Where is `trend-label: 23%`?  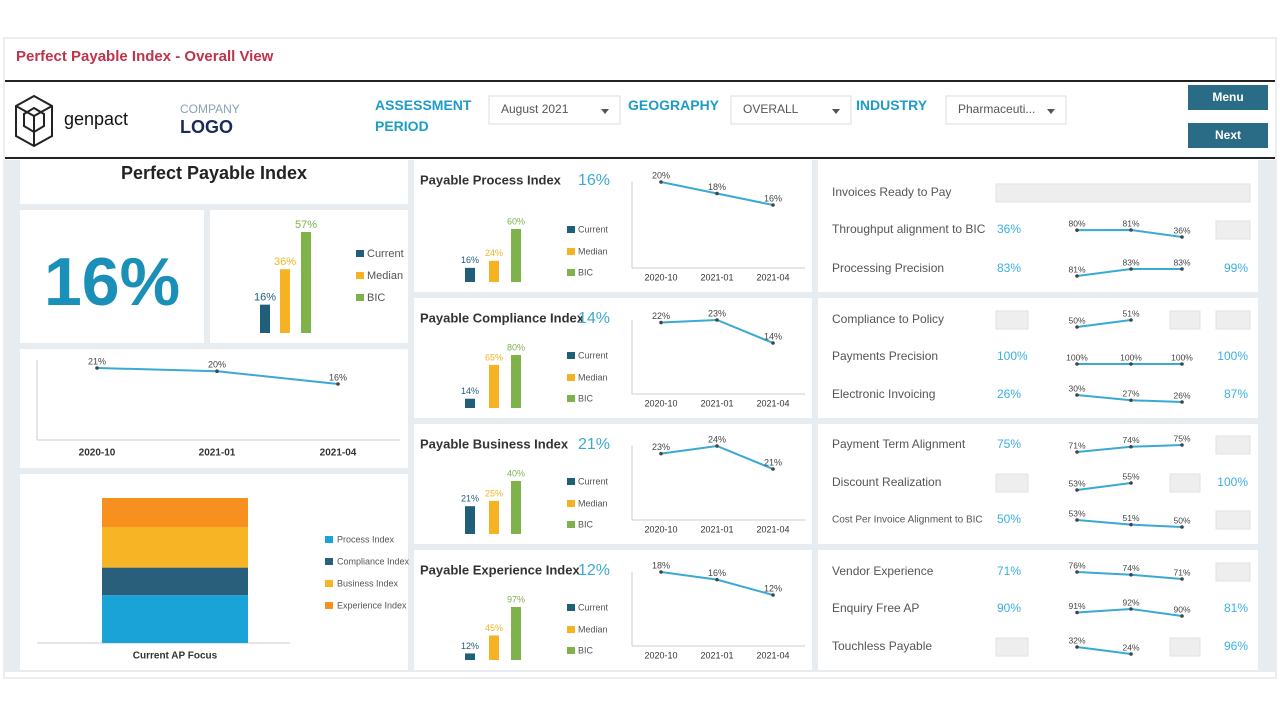
trend-label: 23% is located at coordinates (661, 447).